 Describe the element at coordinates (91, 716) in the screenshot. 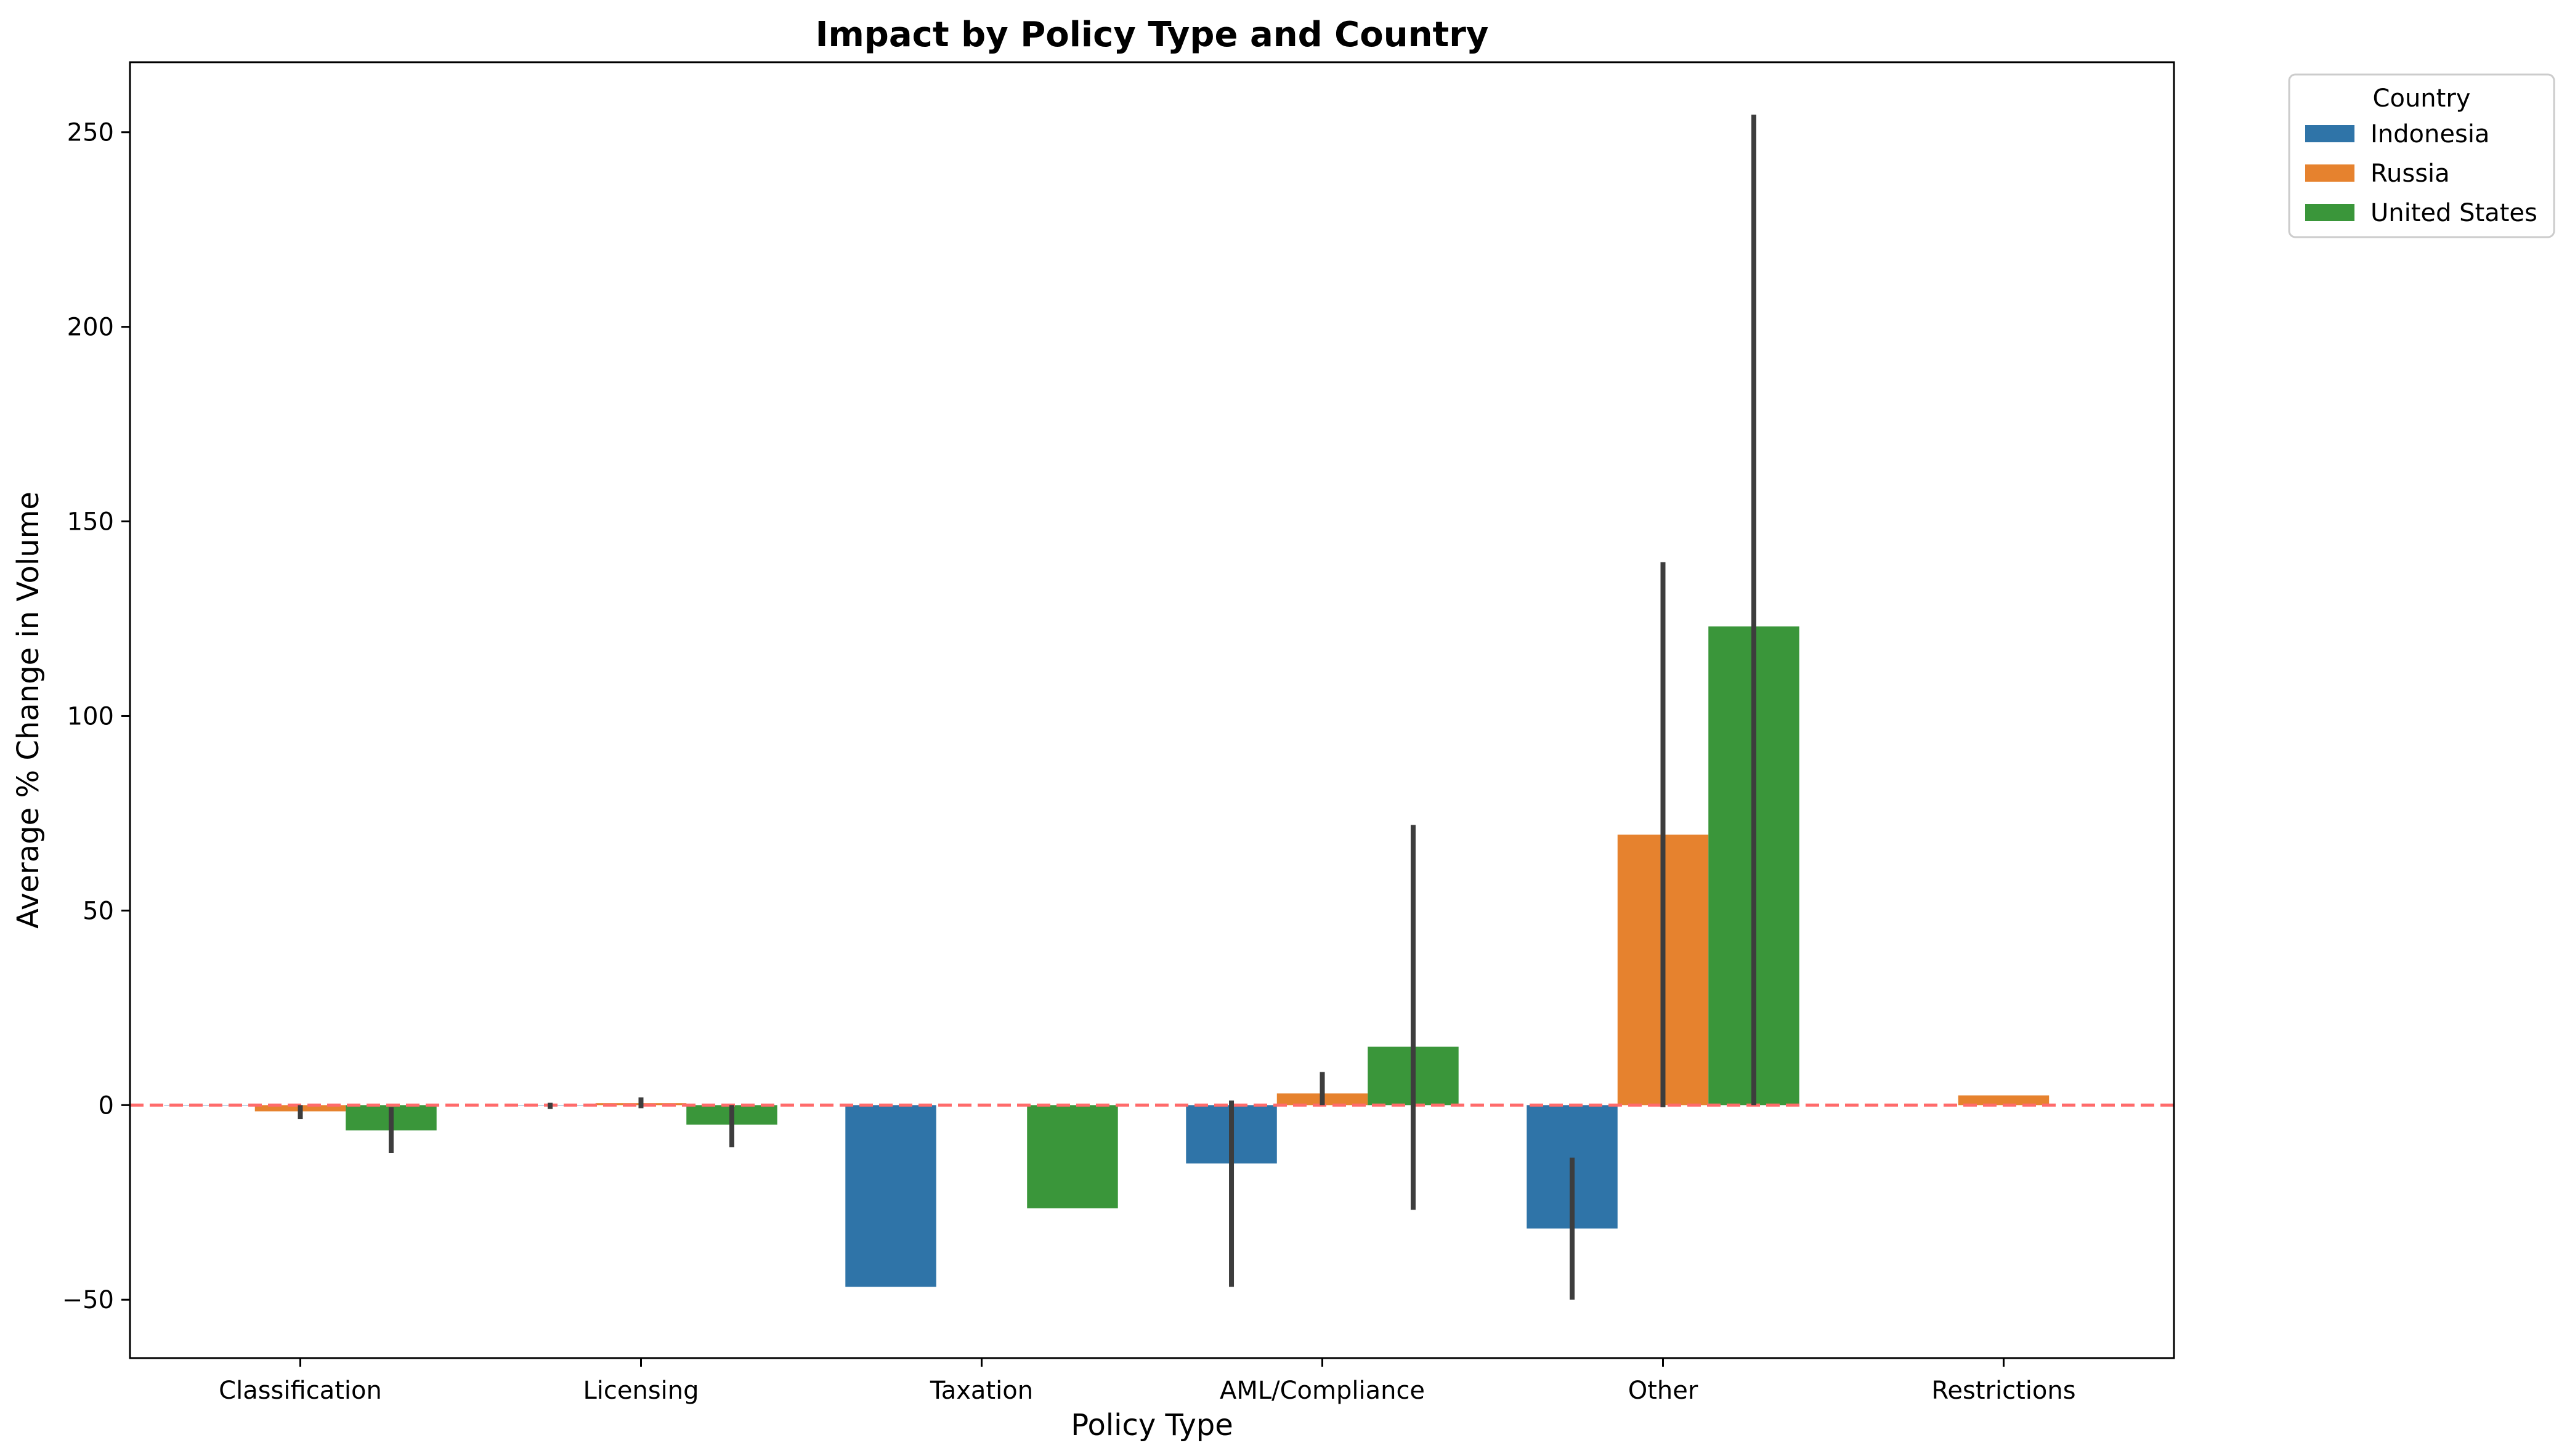

I see `y-tick-label: 100` at that location.